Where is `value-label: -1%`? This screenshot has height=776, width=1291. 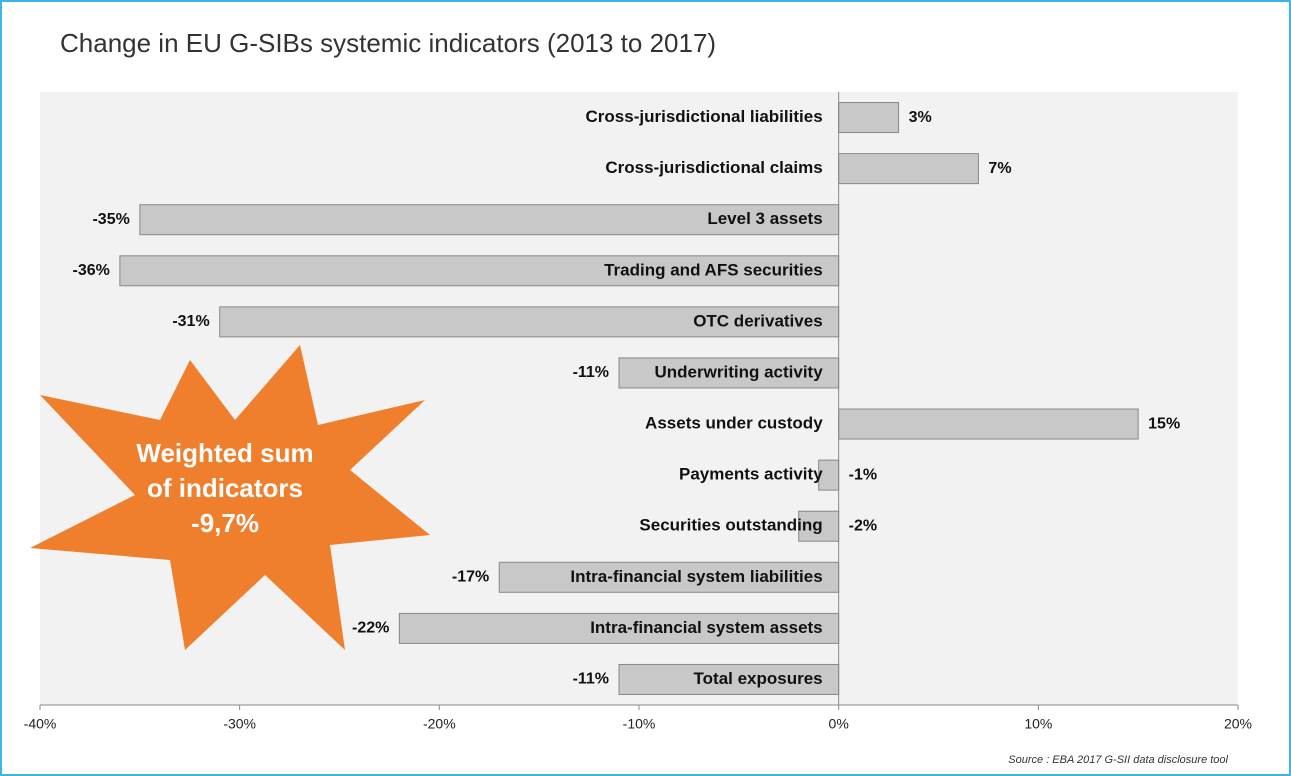
value-label: -1% is located at coordinates (863, 474).